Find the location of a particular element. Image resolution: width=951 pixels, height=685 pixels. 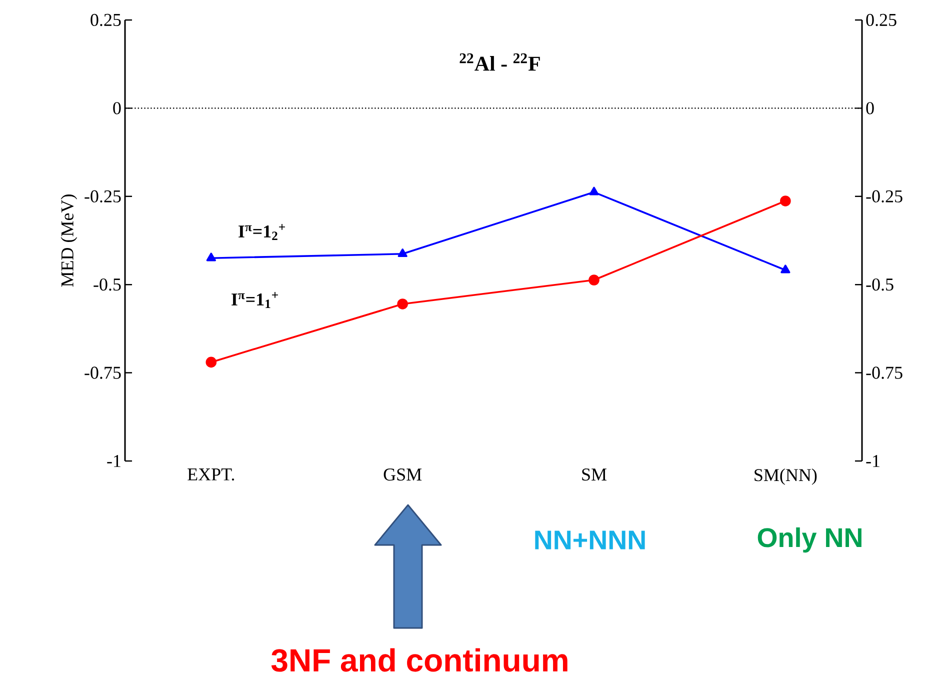

y-tick-label: 0.25 is located at coordinates (105, 20).